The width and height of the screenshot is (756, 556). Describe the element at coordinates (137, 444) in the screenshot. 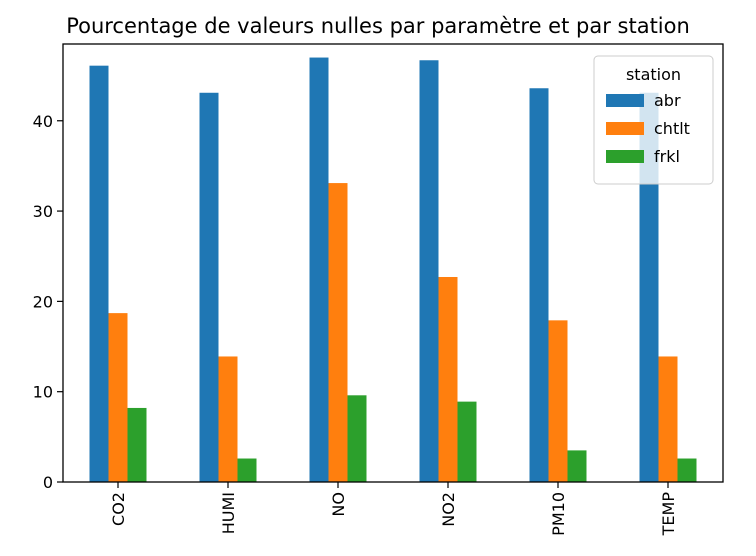

I see `bar-frkl-co2` at that location.